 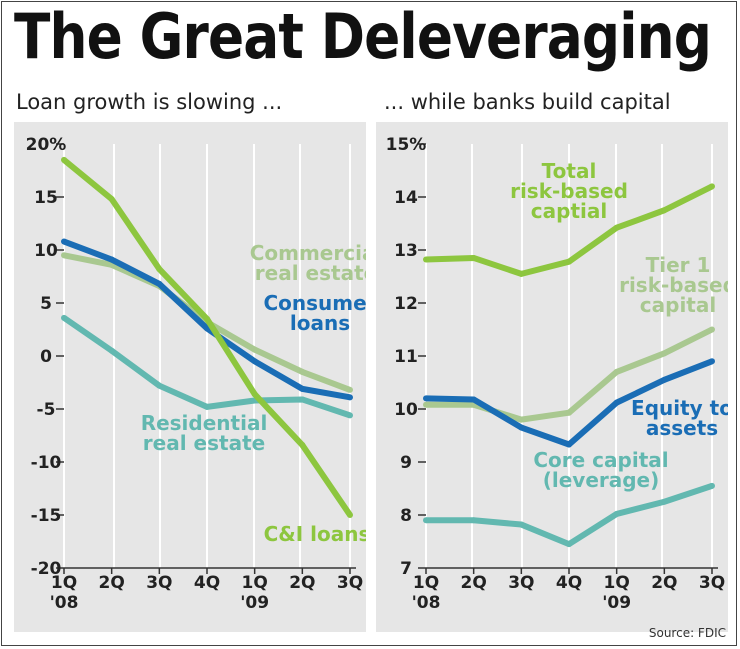 What do you see at coordinates (406, 251) in the screenshot?
I see `y-tick-label: 13` at bounding box center [406, 251].